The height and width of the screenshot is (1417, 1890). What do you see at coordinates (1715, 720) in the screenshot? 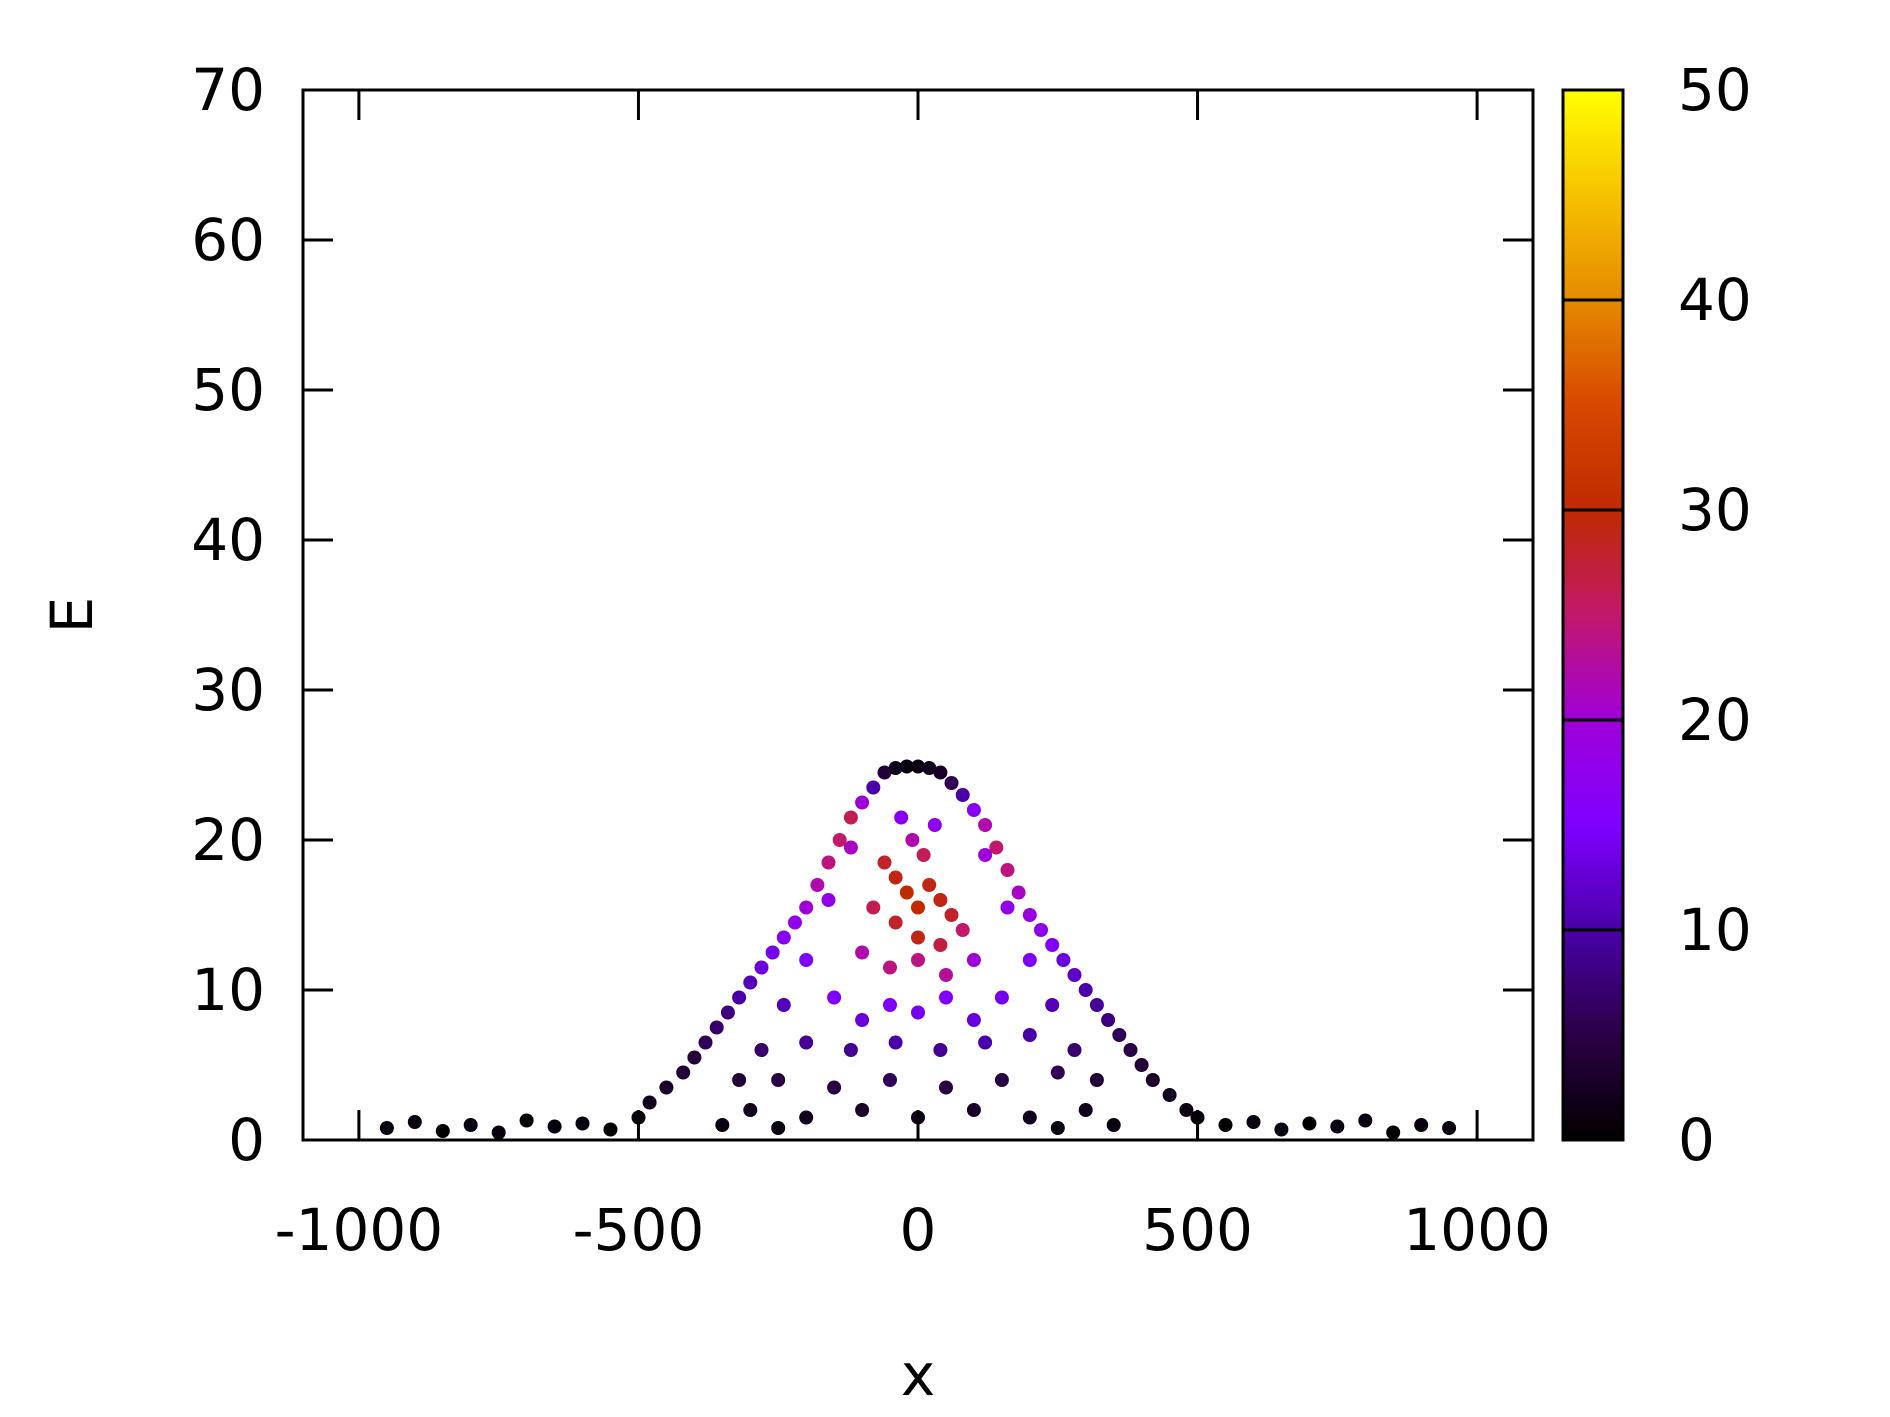
I see `colorbar-tick-label: 20` at bounding box center [1715, 720].